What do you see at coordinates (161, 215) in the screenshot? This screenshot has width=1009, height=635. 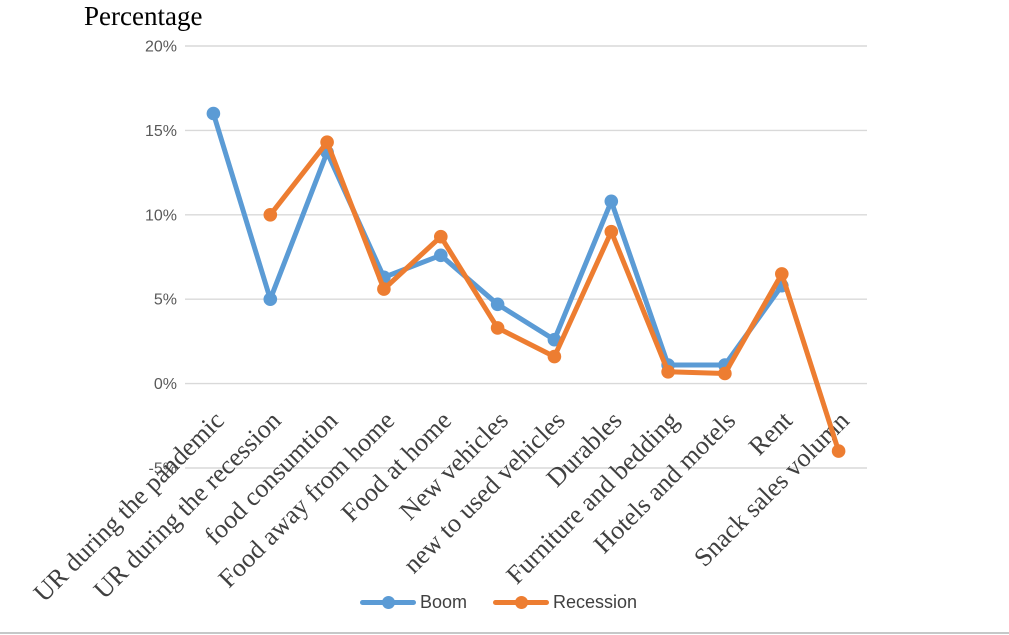 I see `y-axis-tick-label: 10%` at bounding box center [161, 215].